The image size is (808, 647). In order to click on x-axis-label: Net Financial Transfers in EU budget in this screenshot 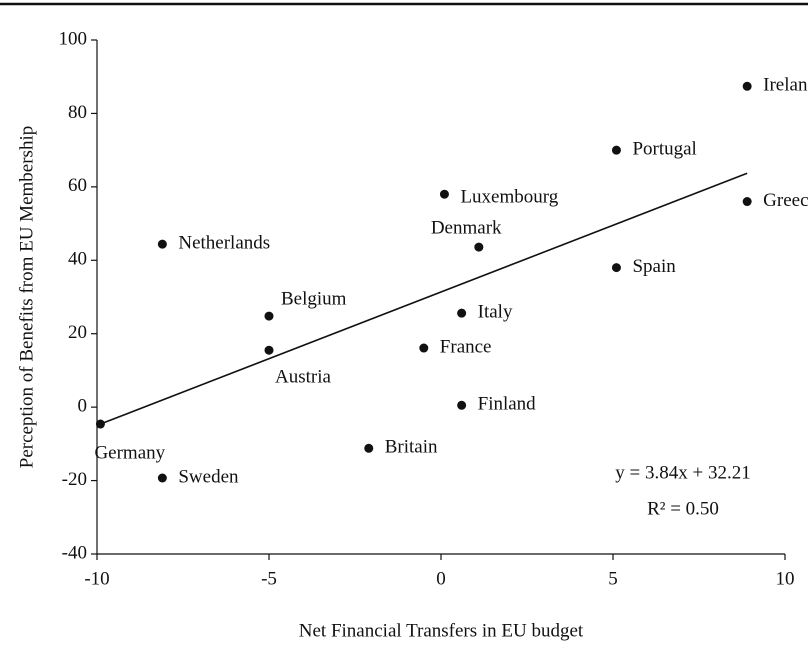, I will do `click(441, 630)`.